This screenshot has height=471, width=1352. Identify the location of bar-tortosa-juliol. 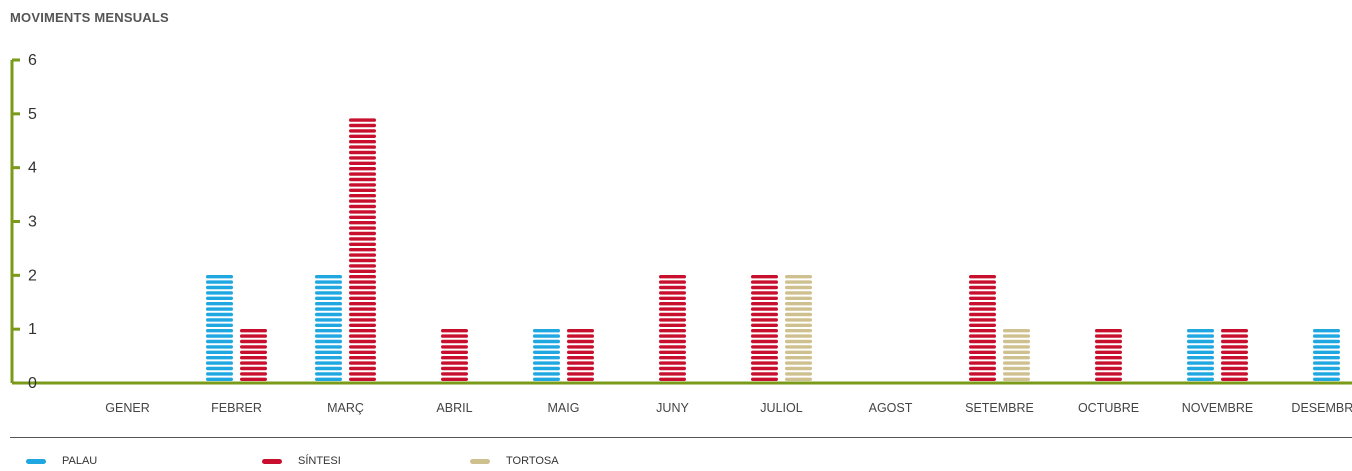
(798, 328).